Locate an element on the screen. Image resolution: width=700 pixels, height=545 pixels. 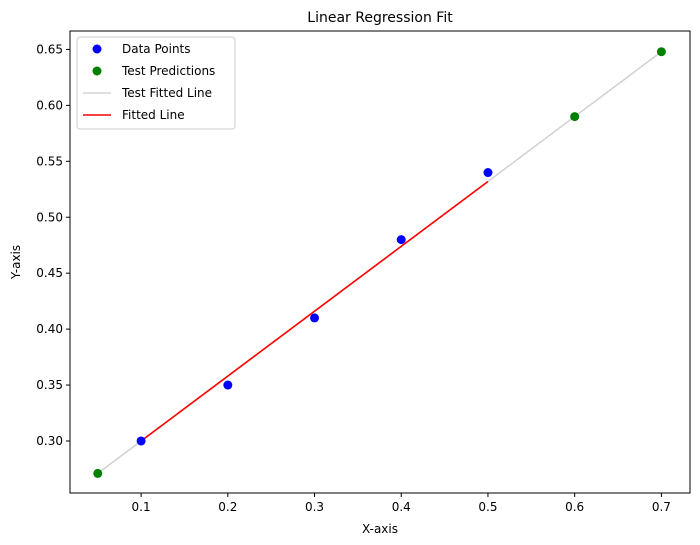
x-tick-label: 0.2 is located at coordinates (227, 507).